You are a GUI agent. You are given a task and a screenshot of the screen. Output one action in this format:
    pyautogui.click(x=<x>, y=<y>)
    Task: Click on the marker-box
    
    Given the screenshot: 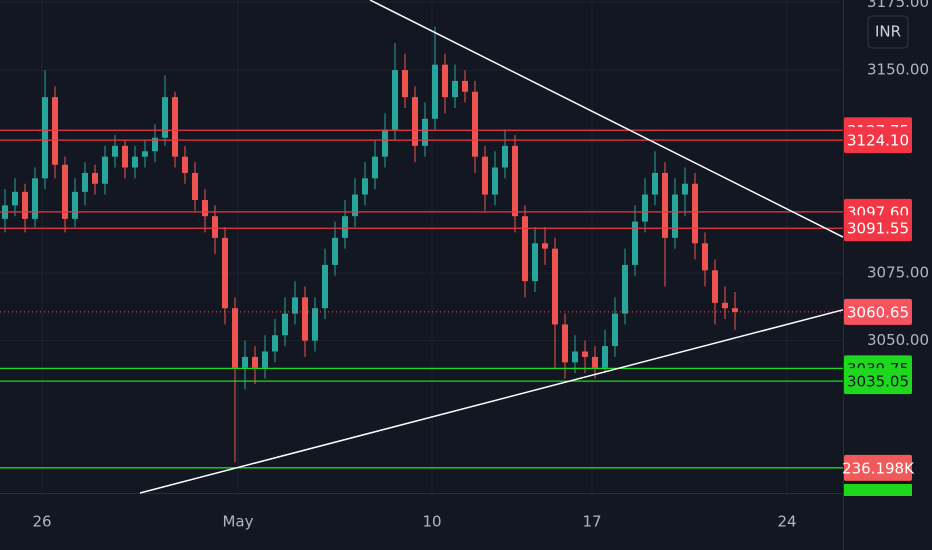 What is the action you would take?
    pyautogui.click(x=878, y=467)
    